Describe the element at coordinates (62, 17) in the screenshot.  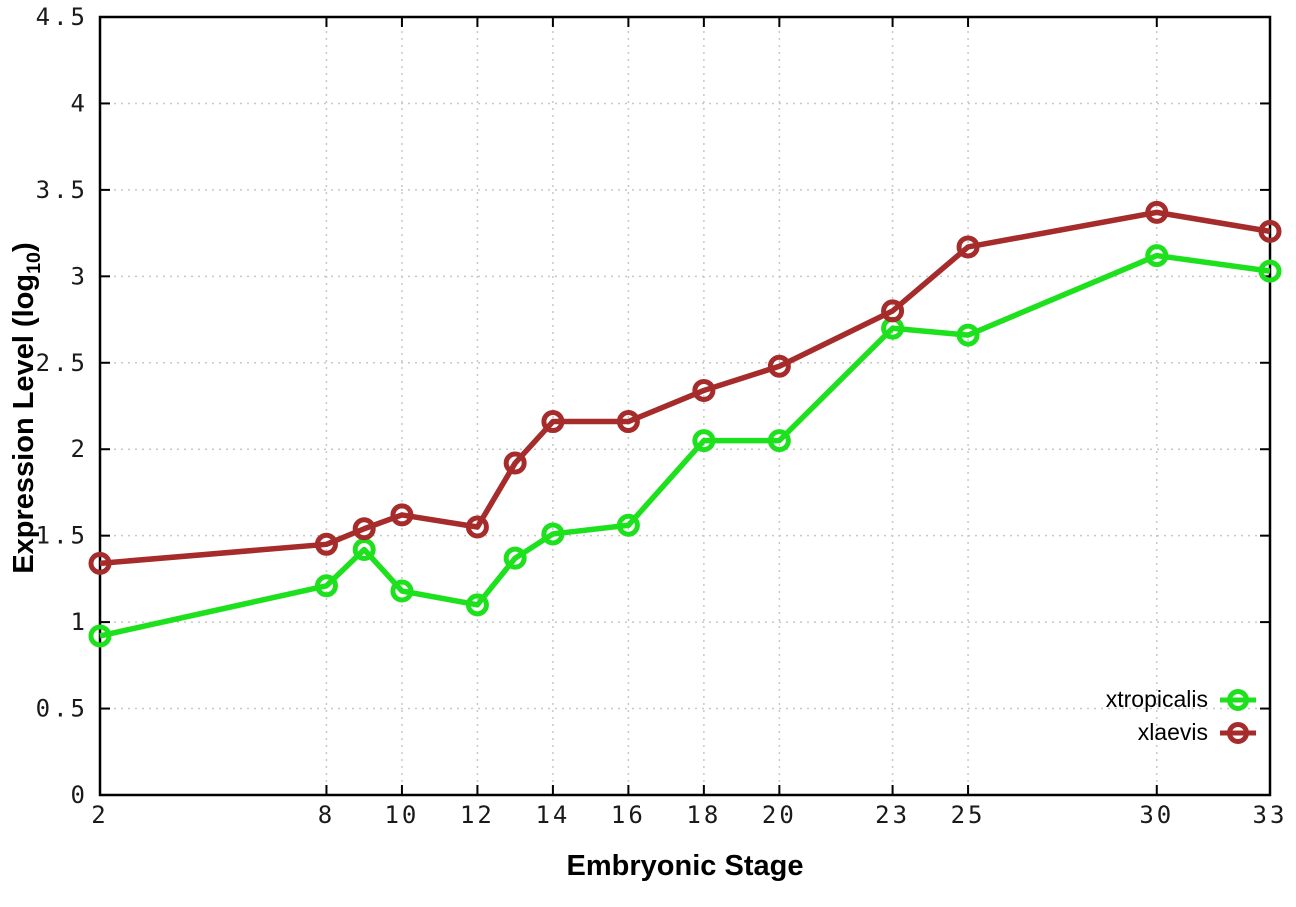
I see `y-tick-label: 4.5` at that location.